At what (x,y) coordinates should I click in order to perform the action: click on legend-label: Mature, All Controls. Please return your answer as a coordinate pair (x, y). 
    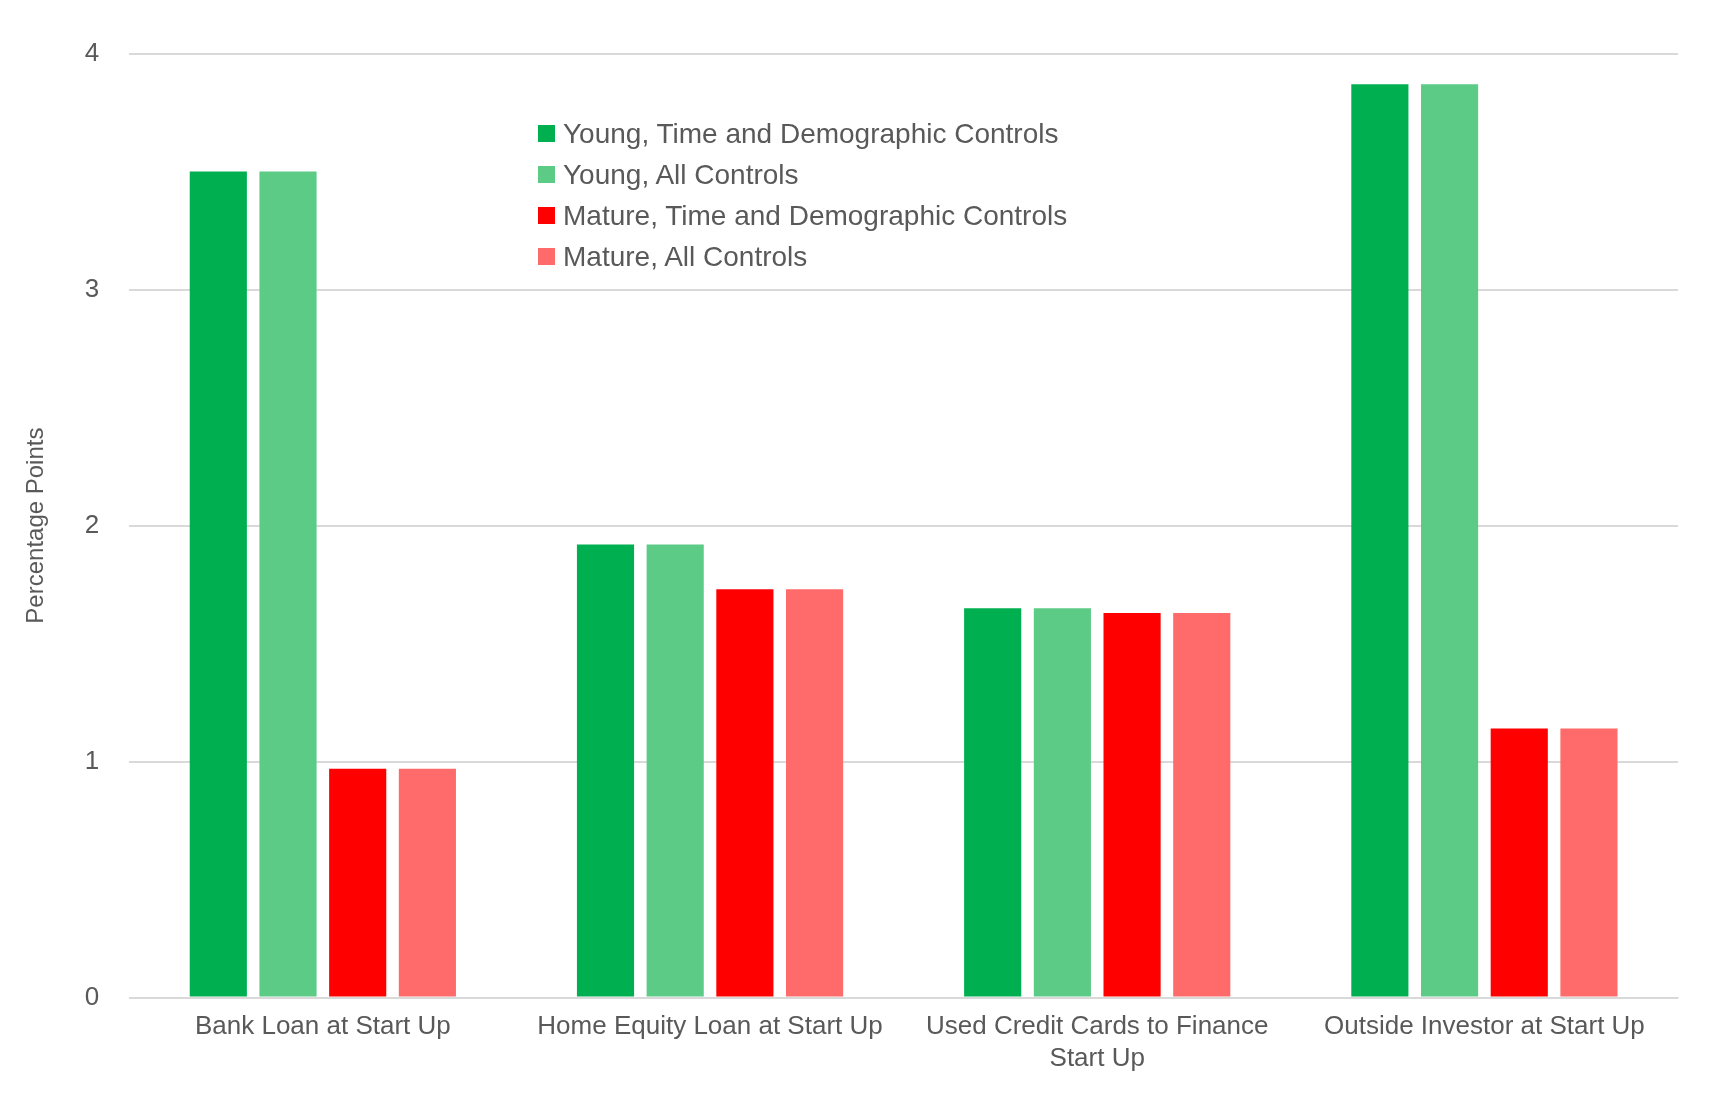
    Looking at the image, I should click on (685, 256).